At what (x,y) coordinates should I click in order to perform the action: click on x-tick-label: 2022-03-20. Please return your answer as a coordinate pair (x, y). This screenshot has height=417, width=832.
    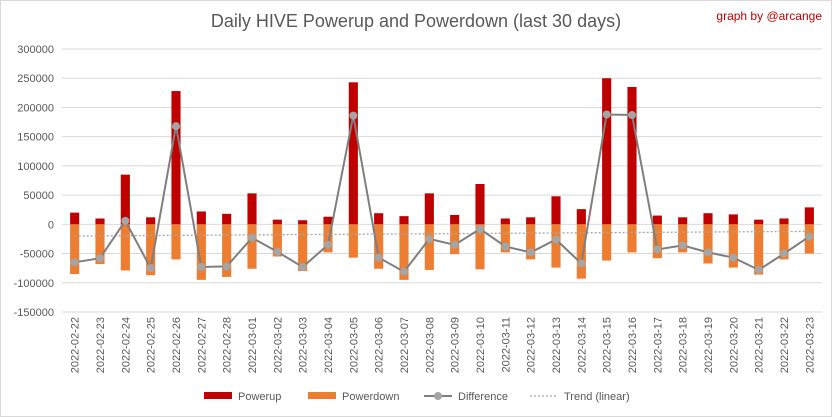
    Looking at the image, I should click on (734, 345).